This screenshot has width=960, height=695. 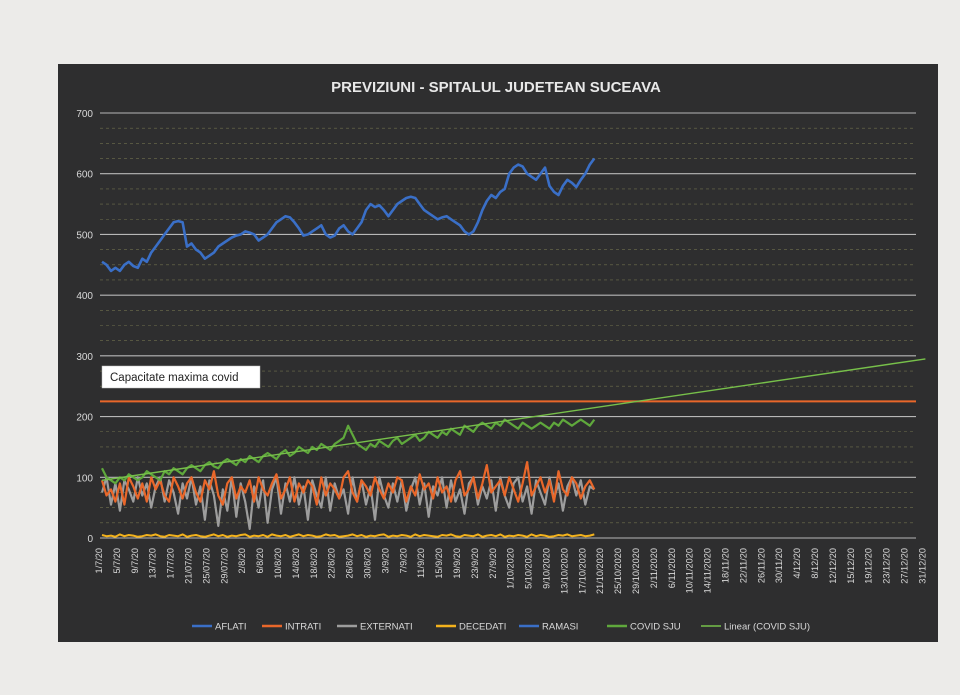 What do you see at coordinates (189, 566) in the screenshot?
I see `x-tick-label: 21/07/20` at bounding box center [189, 566].